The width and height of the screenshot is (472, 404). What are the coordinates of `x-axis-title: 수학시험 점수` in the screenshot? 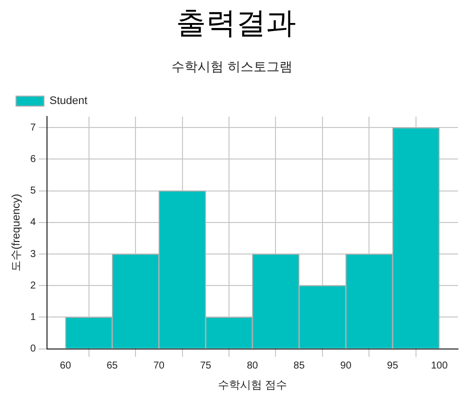 It's located at (252, 385).